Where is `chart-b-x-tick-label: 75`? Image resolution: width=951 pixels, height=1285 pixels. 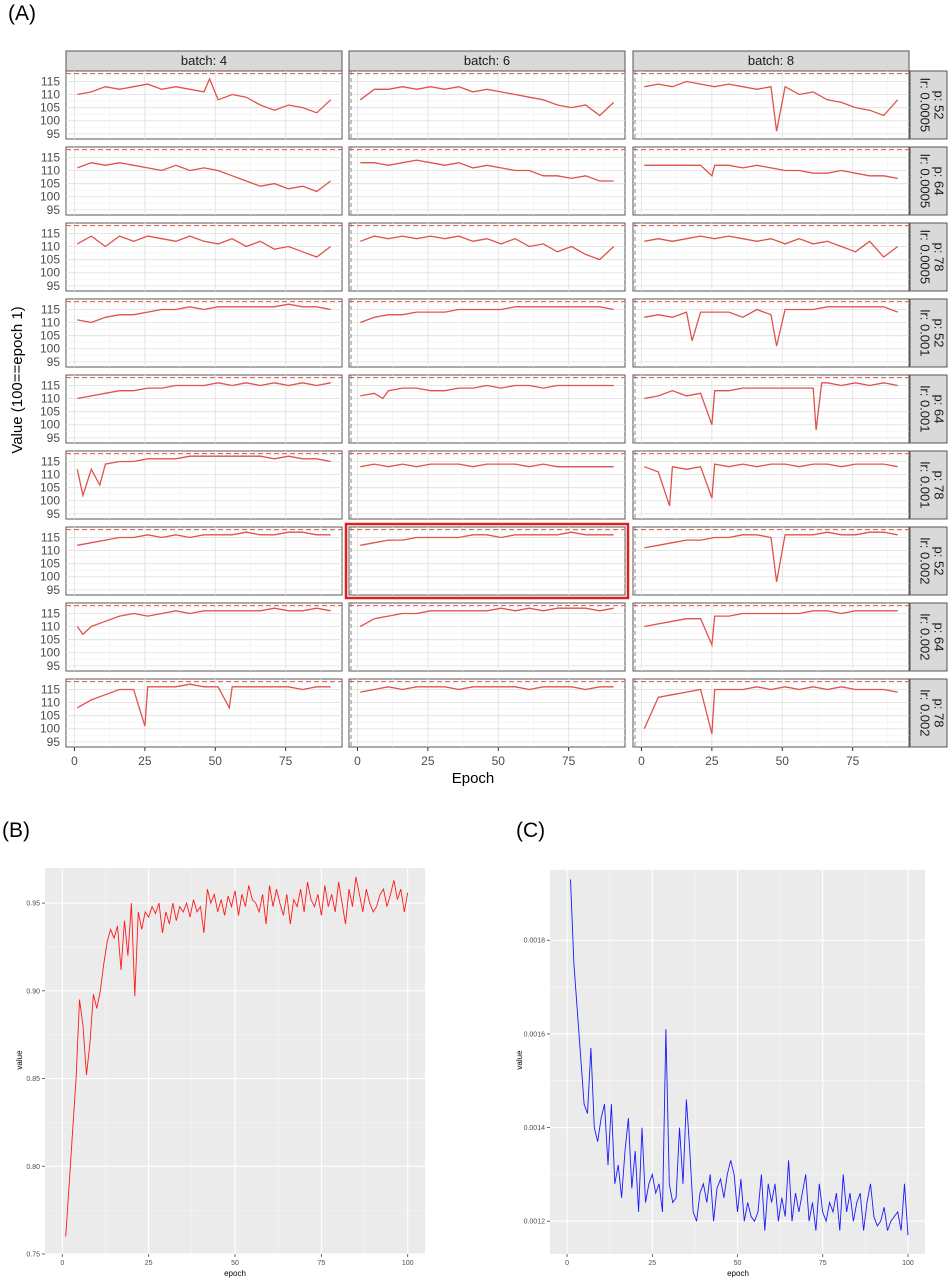 chart-b-x-tick-label: 75 is located at coordinates (321, 1263).